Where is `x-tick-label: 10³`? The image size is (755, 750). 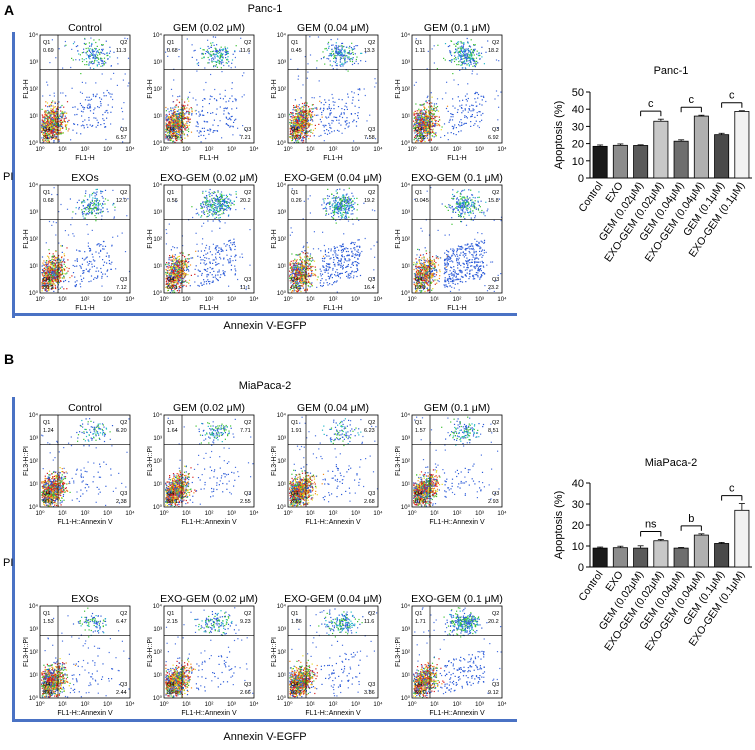
x-tick-label: 10³ is located at coordinates (107, 150).